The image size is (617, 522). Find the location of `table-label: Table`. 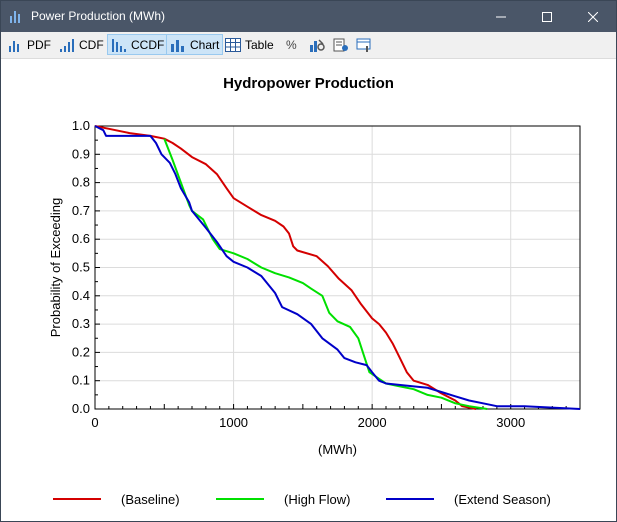

table-label: Table is located at coordinates (259, 44).